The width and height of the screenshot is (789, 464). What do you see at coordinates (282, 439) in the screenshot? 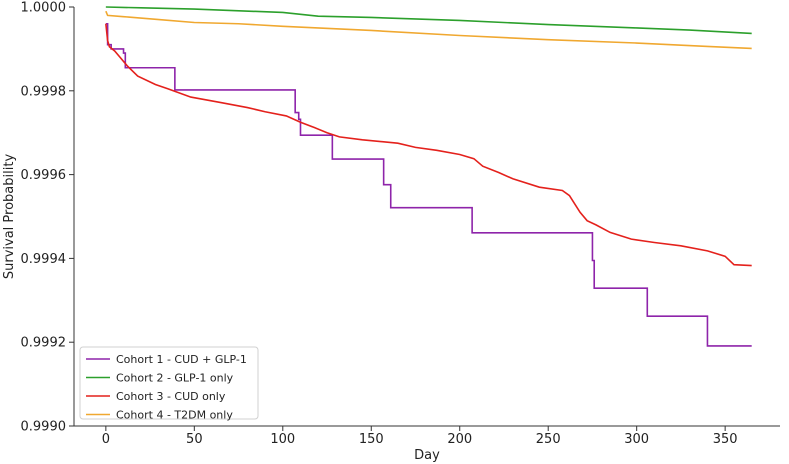
I see `x-tick-label: 100` at bounding box center [282, 439].